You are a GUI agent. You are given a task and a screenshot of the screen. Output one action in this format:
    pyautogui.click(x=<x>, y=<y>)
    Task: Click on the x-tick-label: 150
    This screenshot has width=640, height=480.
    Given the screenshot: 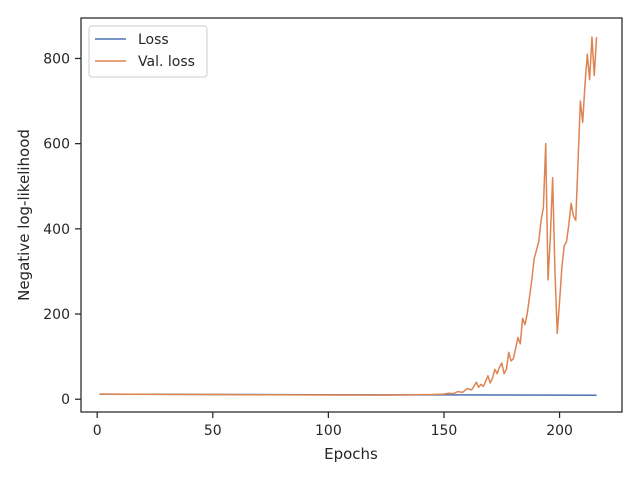 What is the action you would take?
    pyautogui.click(x=444, y=431)
    